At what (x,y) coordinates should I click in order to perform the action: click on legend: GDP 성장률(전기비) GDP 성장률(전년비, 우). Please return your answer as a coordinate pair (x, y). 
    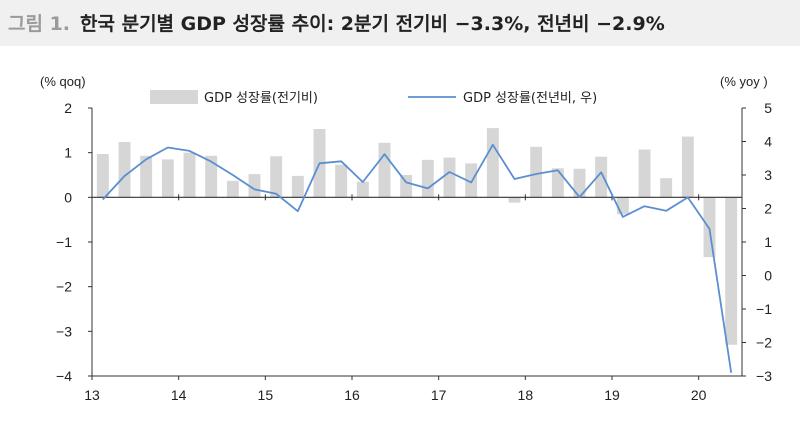
    Looking at the image, I should click on (373, 98).